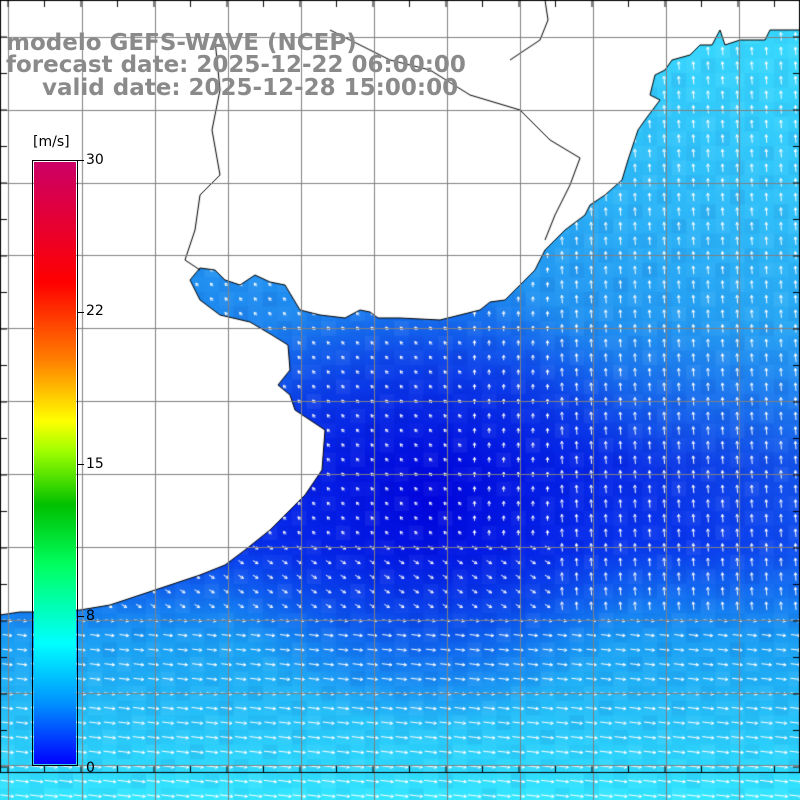  What do you see at coordinates (250, 88) in the screenshot?
I see `valid-date-label: valid date: 2025-12-28 15:00:00` at bounding box center [250, 88].